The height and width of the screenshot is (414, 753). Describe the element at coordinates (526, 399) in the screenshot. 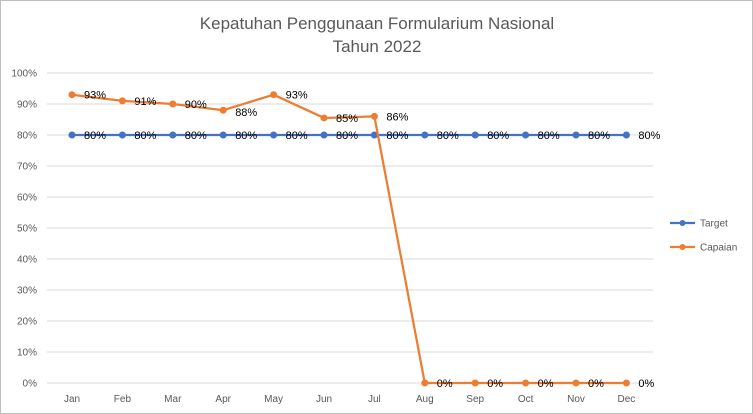

I see `x-tick-label: Oct` at that location.